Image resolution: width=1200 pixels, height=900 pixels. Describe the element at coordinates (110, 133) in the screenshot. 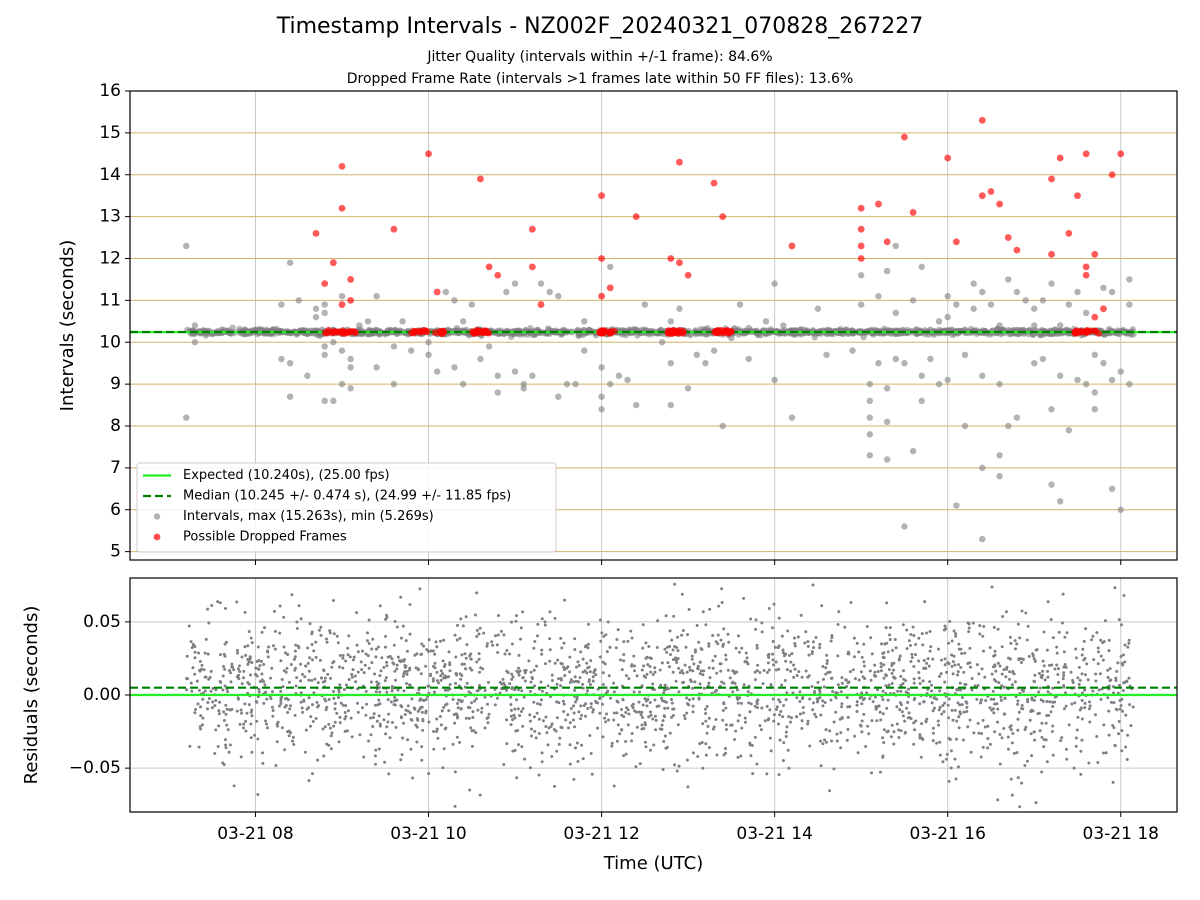

I see `y-tick-label: 15` at that location.